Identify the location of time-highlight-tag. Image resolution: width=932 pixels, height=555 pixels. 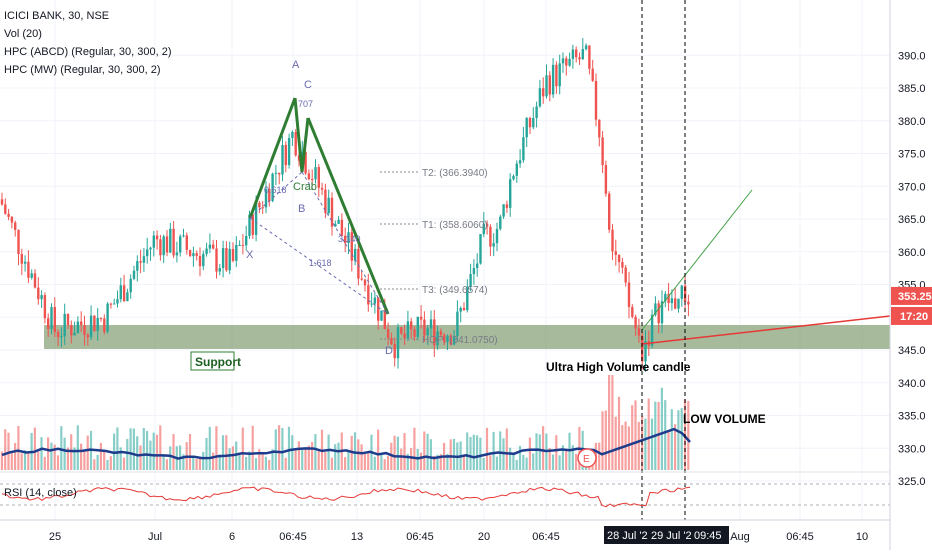
(673, 535).